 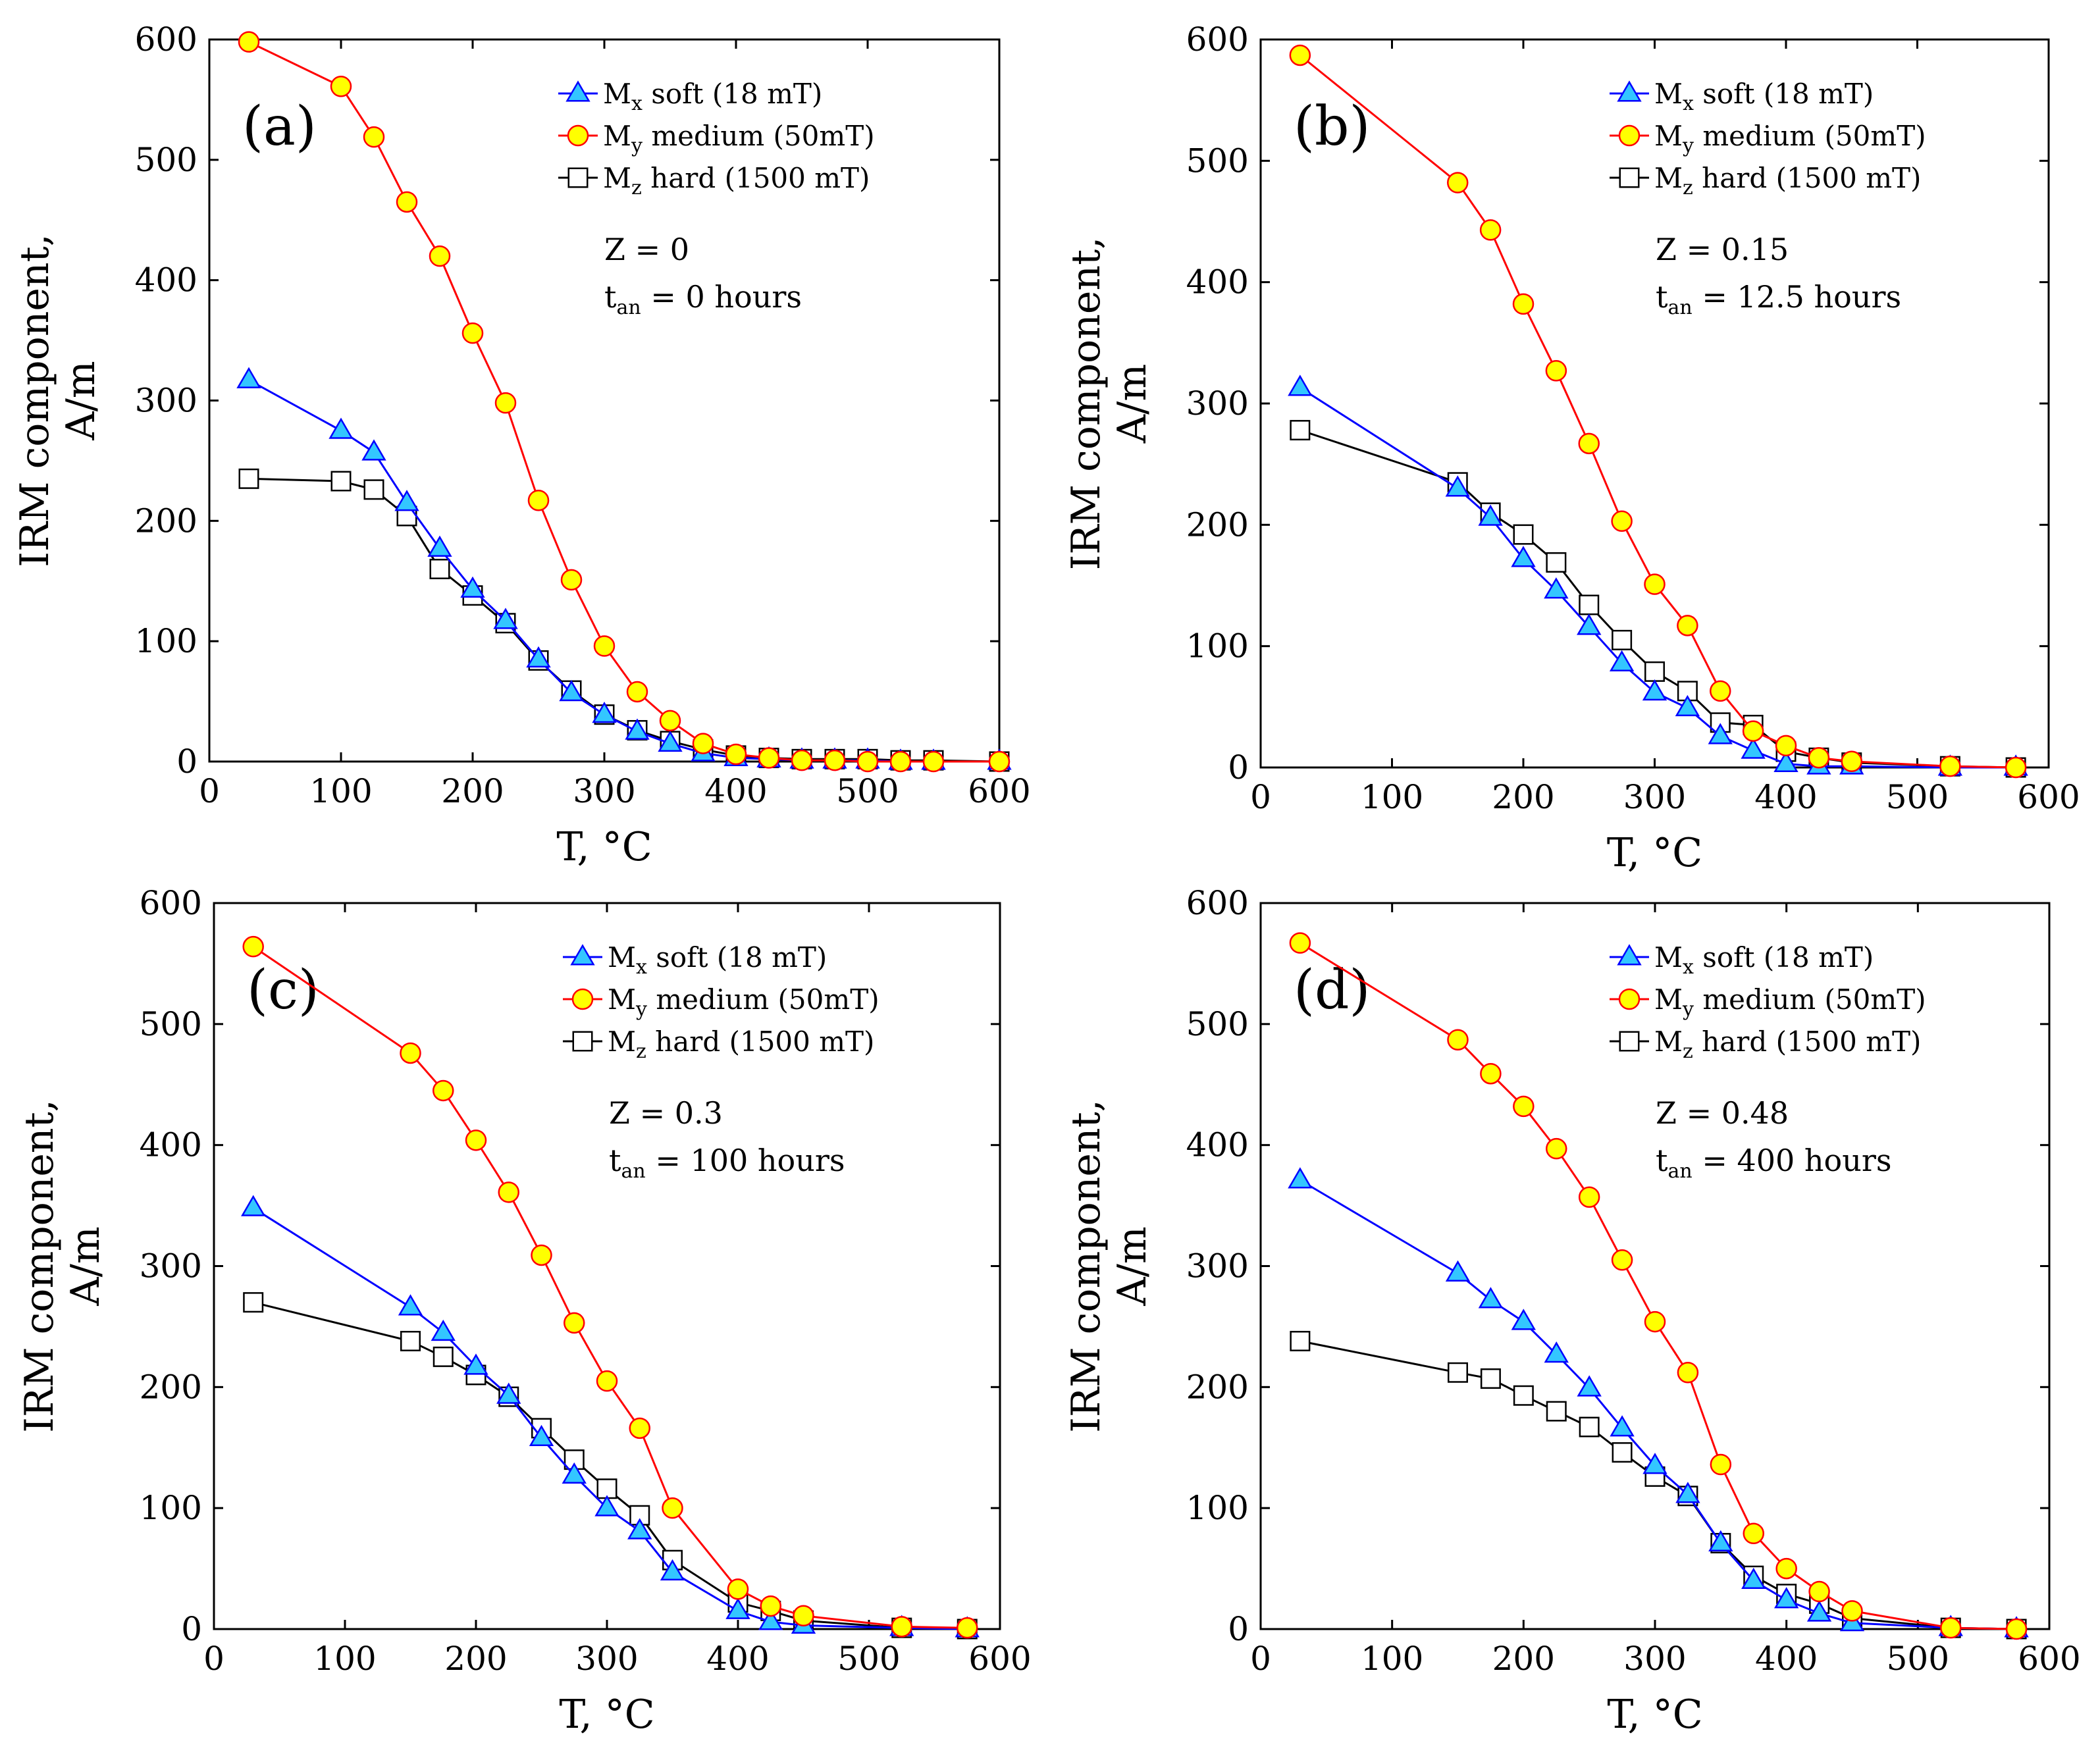 What do you see at coordinates (646, 249) in the screenshot?
I see `annotation-z: Z = 0` at bounding box center [646, 249].